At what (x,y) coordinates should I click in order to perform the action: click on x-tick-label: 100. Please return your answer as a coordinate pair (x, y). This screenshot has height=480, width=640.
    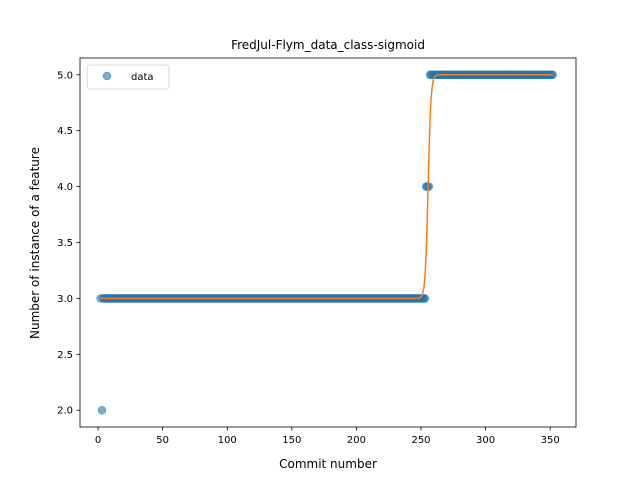
    Looking at the image, I should click on (227, 440).